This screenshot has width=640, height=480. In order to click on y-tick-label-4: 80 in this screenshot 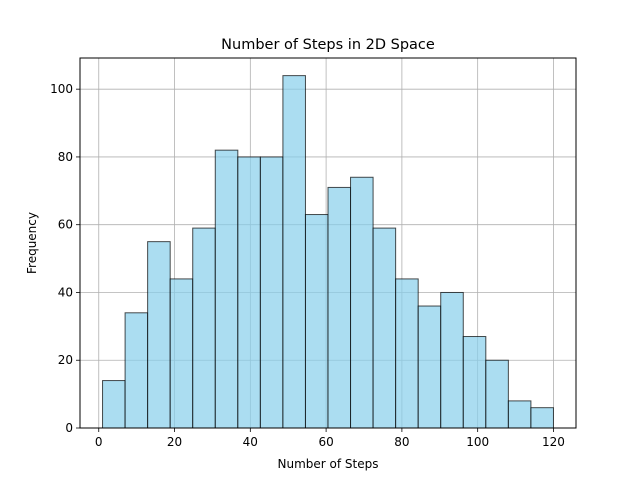, I will do `click(65, 157)`.